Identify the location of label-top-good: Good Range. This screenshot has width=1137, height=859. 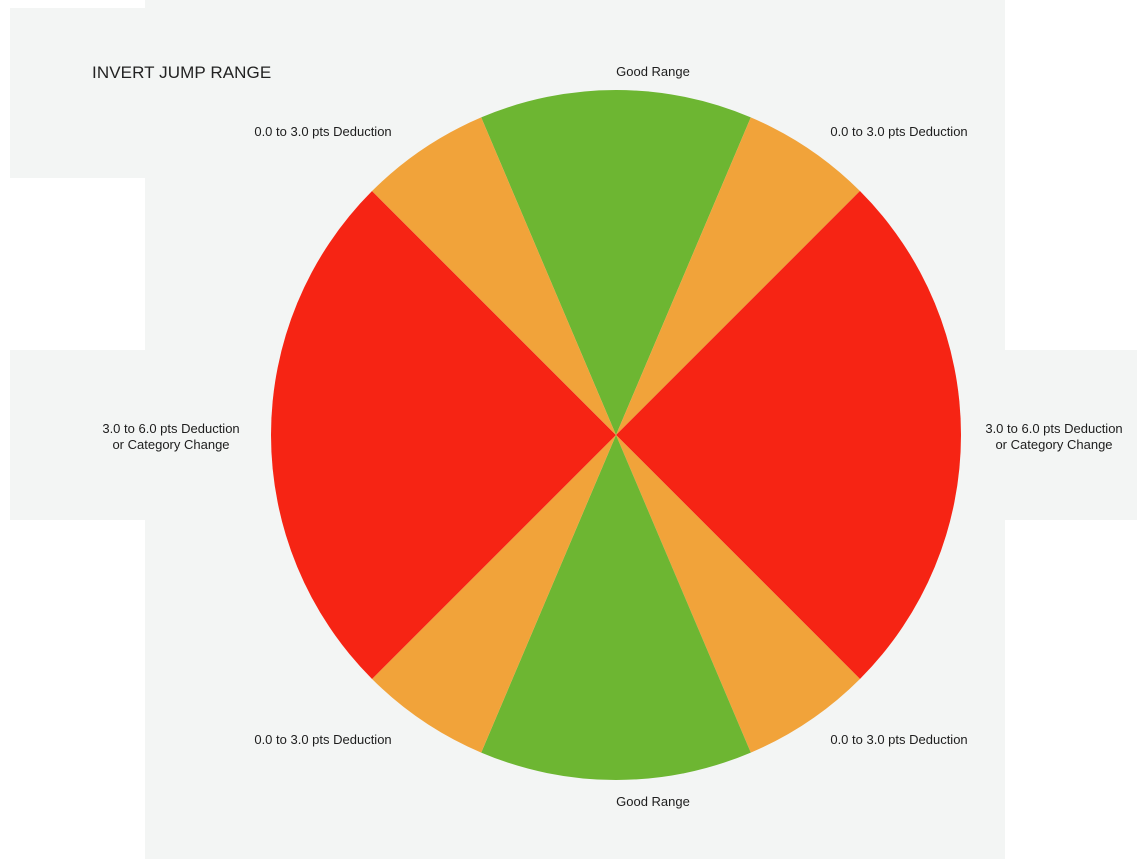
(653, 71).